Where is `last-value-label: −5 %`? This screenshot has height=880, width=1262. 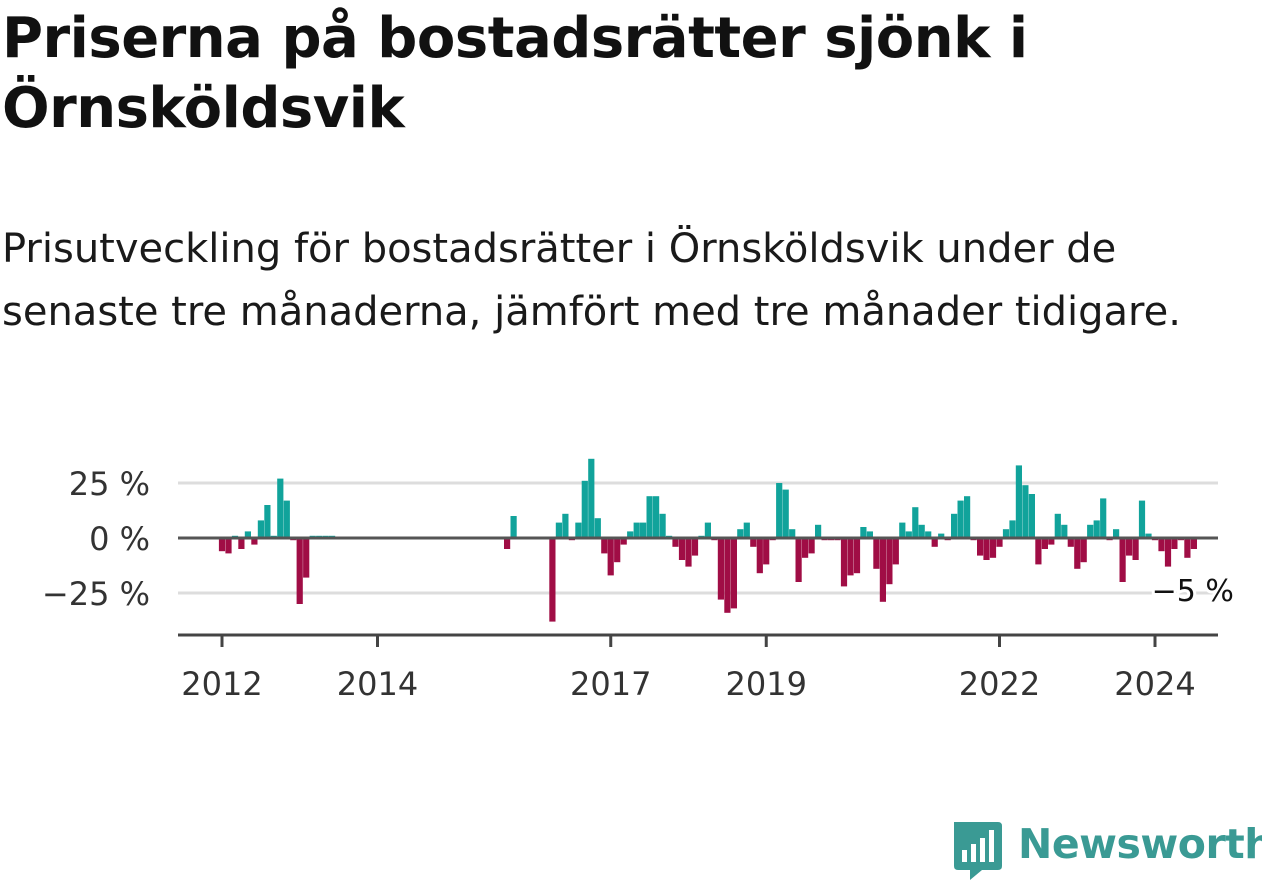 last-value-label: −5 % is located at coordinates (1193, 591).